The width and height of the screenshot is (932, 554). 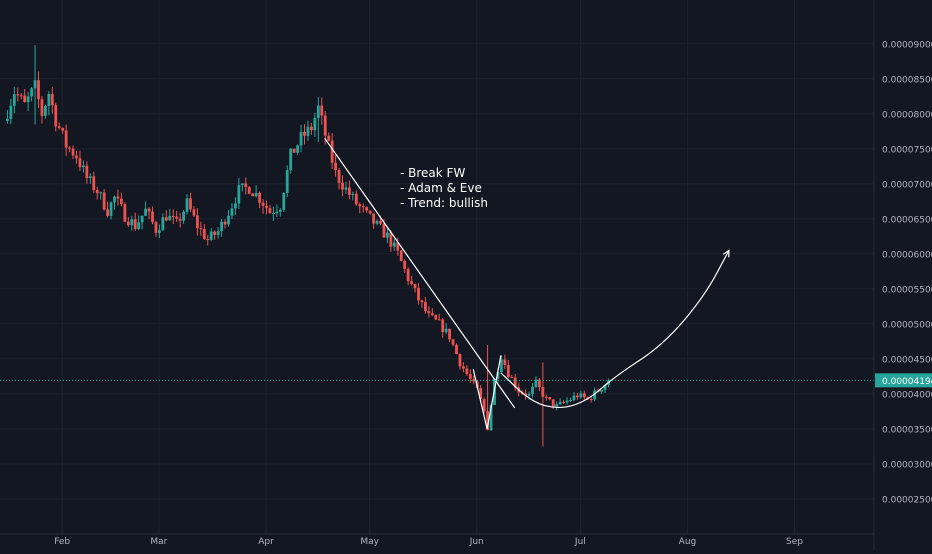 I want to click on y-tick-label: 0.00007000, so click(x=907, y=185).